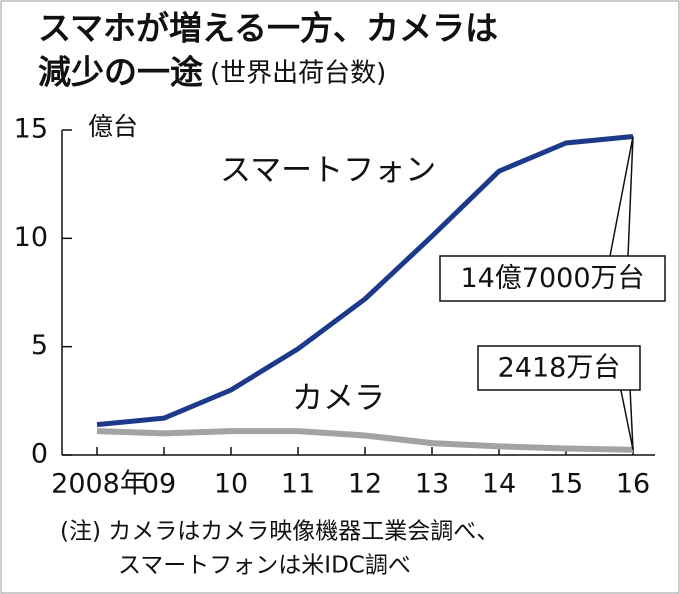 Image resolution: width=680 pixels, height=594 pixels. Describe the element at coordinates (268, 28) in the screenshot. I see `chart-title: スマホが増える一方、カメラは` at that location.